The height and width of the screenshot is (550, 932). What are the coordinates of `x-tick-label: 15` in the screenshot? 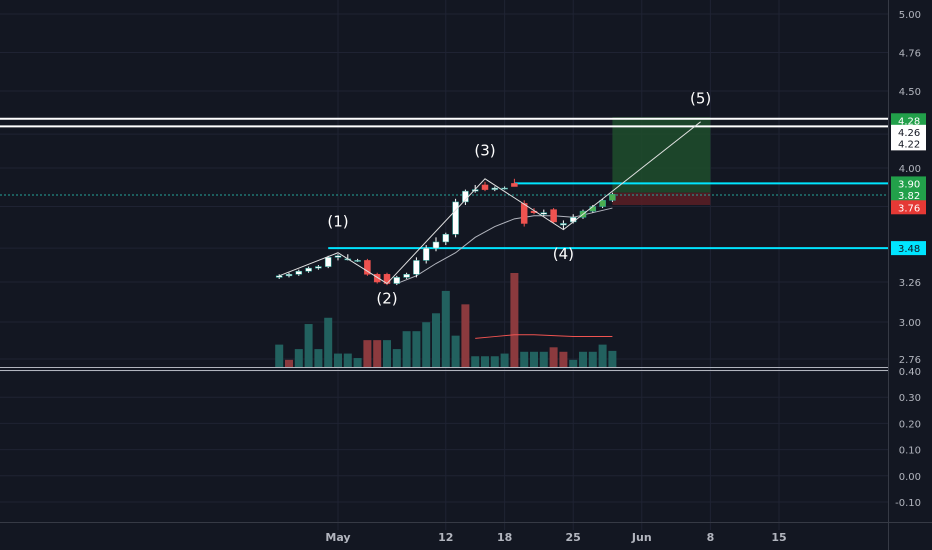 It's located at (778, 537).